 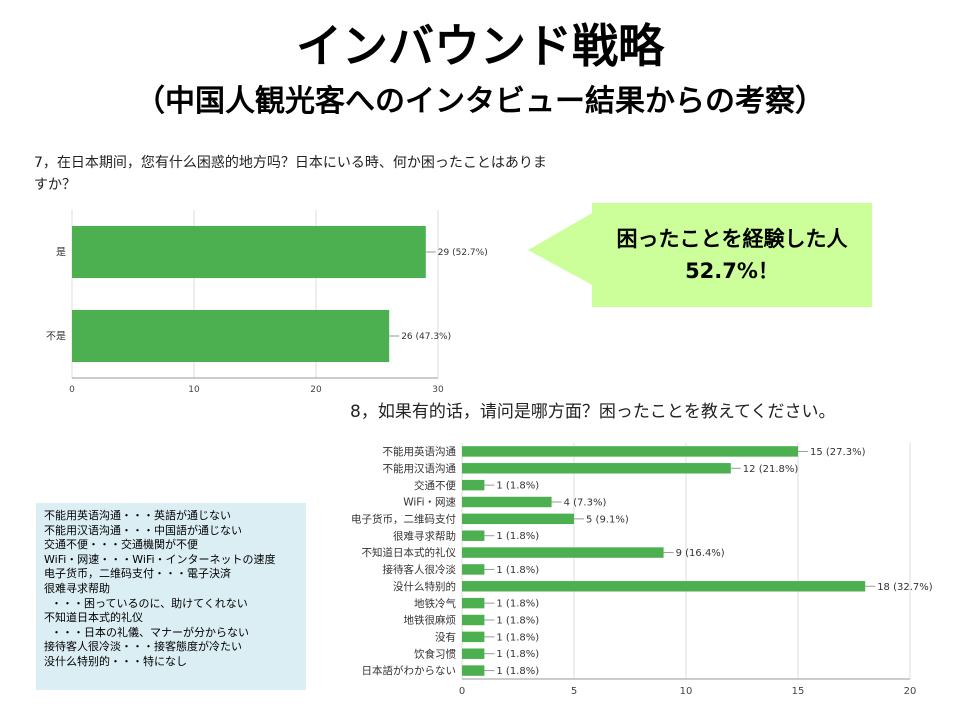 What do you see at coordinates (438, 390) in the screenshot?
I see `x-tick-label: 30` at bounding box center [438, 390].